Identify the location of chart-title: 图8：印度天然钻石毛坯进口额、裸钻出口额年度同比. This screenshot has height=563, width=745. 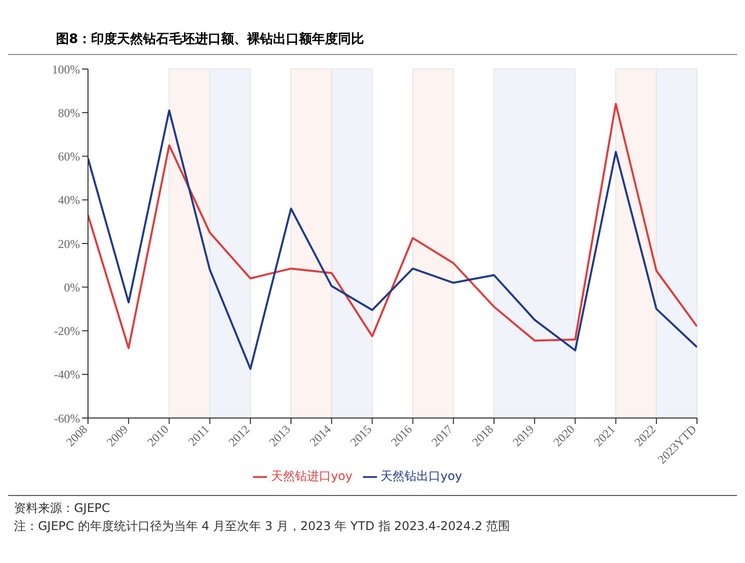
(372, 31).